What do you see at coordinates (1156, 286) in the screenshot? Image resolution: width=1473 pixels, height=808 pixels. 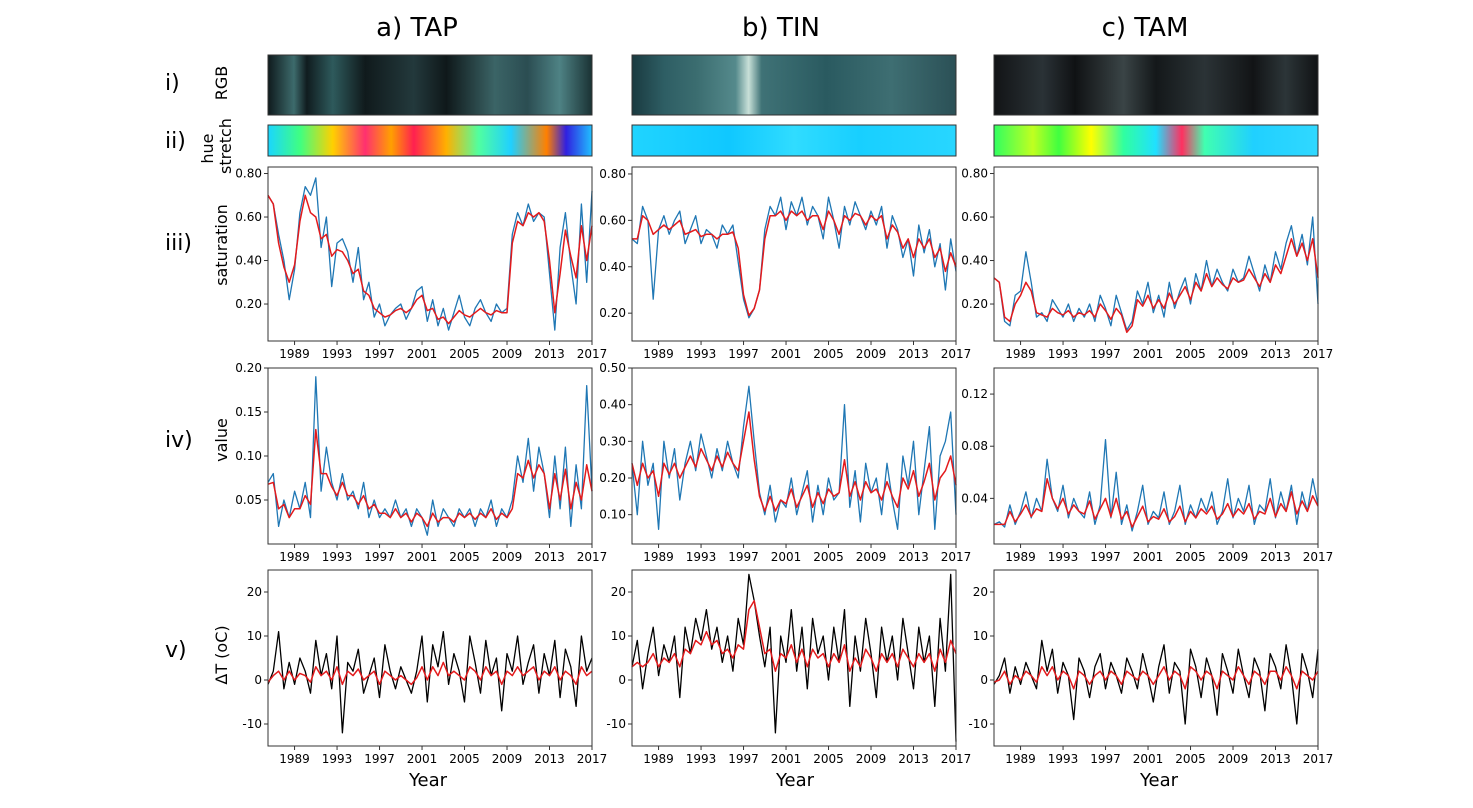 I see `series-smoothed-c-iii` at bounding box center [1156, 286].